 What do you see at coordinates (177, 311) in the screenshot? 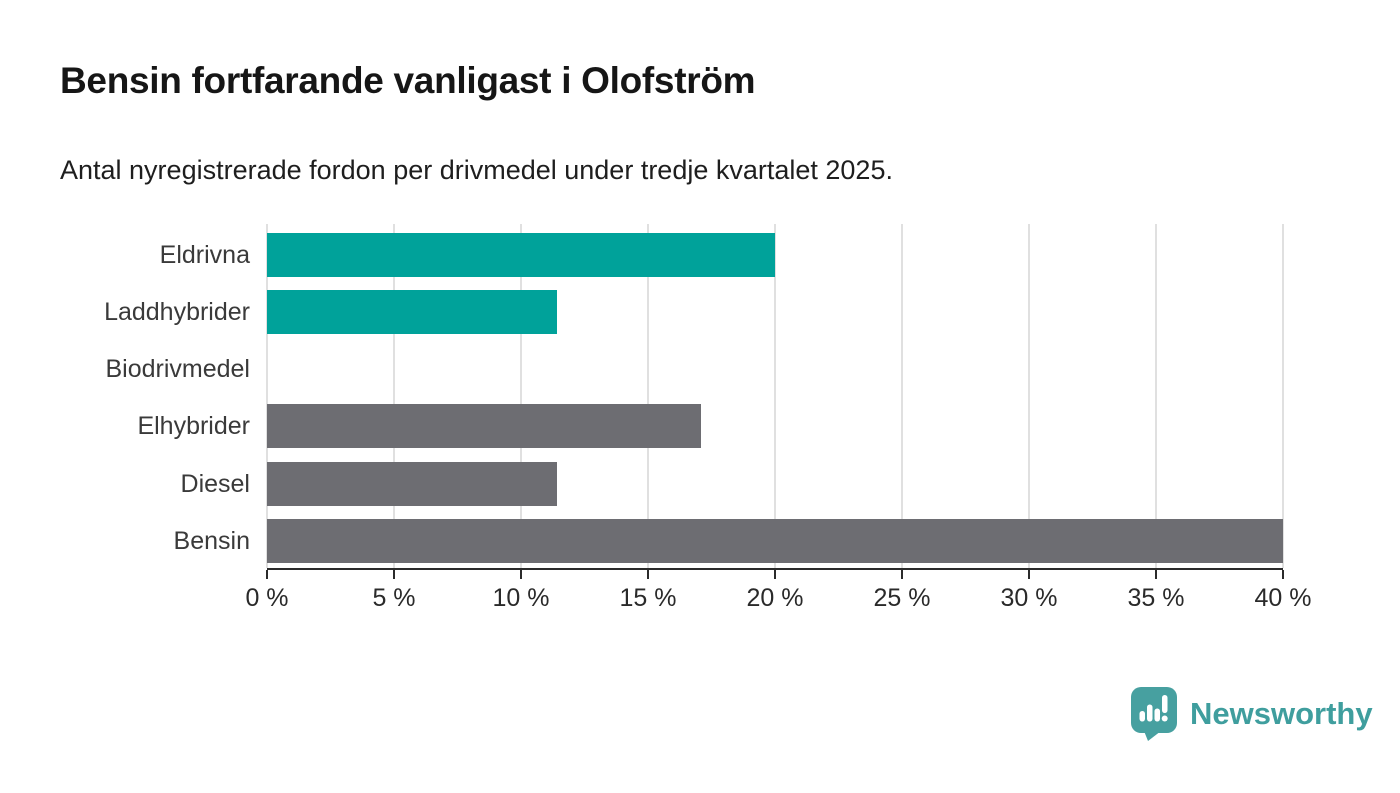
I see `category-label-laddhybrider: Laddhybrider` at bounding box center [177, 311].